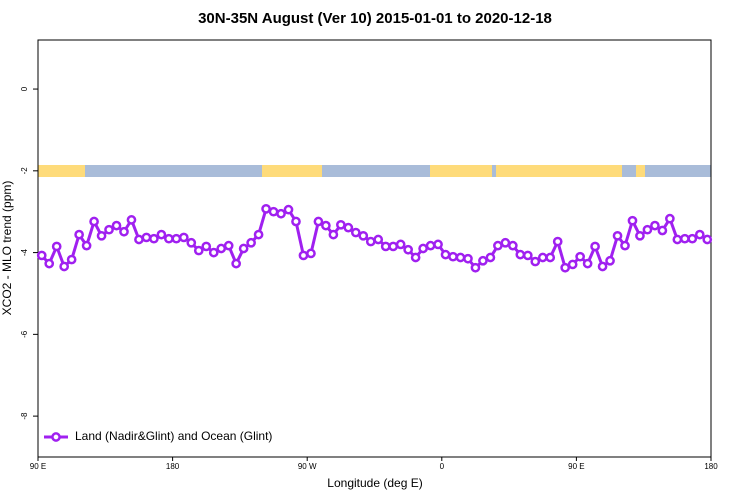 This screenshot has height=500, width=750. Describe the element at coordinates (374, 171) in the screenshot. I see `land-ocean-band` at that location.